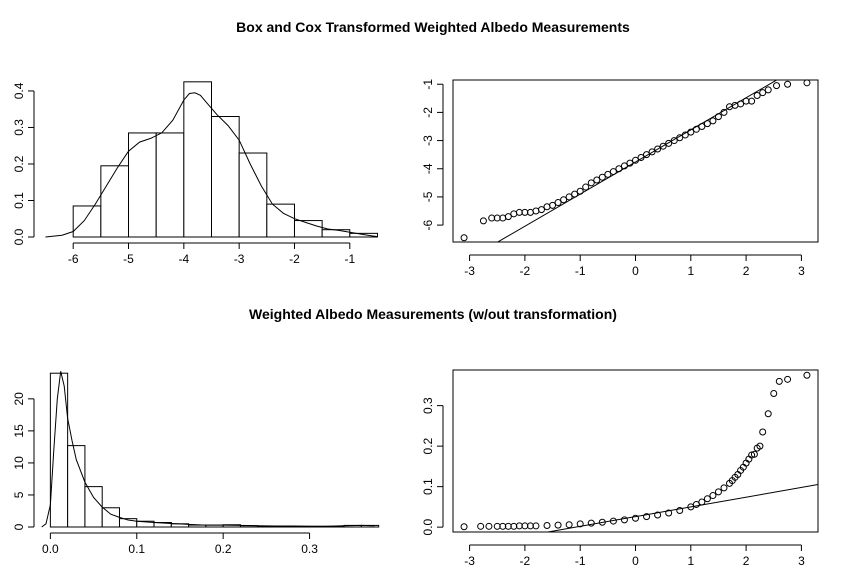 The height and width of the screenshot is (580, 866). I want to click on x-tick-label: 2, so click(746, 561).